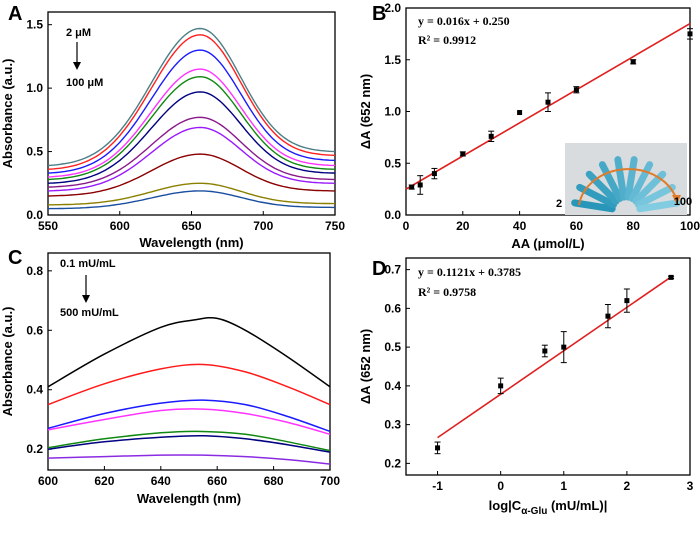  What do you see at coordinates (559, 204) in the screenshot?
I see `inset-label-start: 2` at bounding box center [559, 204].